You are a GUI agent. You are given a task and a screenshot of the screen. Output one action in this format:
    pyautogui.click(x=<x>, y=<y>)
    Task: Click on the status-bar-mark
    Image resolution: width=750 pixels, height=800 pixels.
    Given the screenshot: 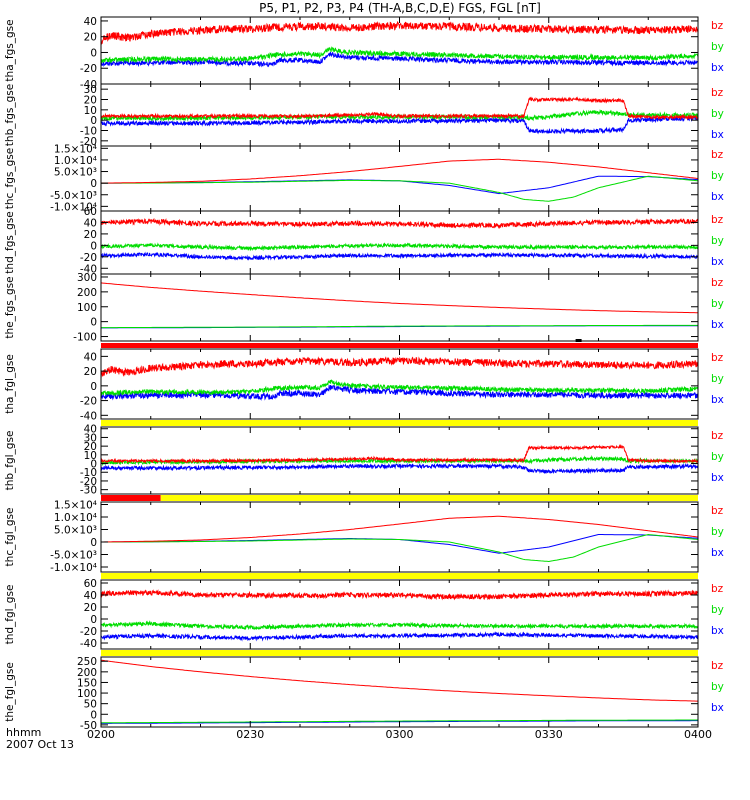 What is the action you would take?
    pyautogui.click(x=578, y=340)
    